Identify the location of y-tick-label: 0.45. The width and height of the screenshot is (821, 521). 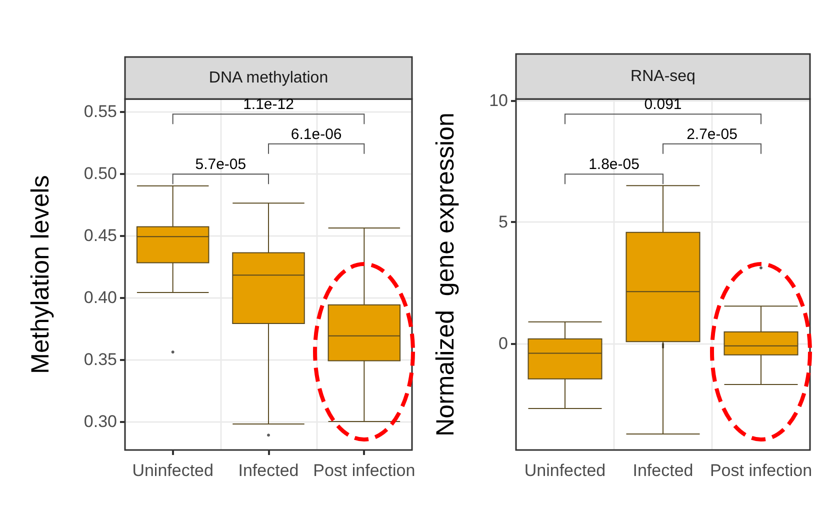
(100, 235).